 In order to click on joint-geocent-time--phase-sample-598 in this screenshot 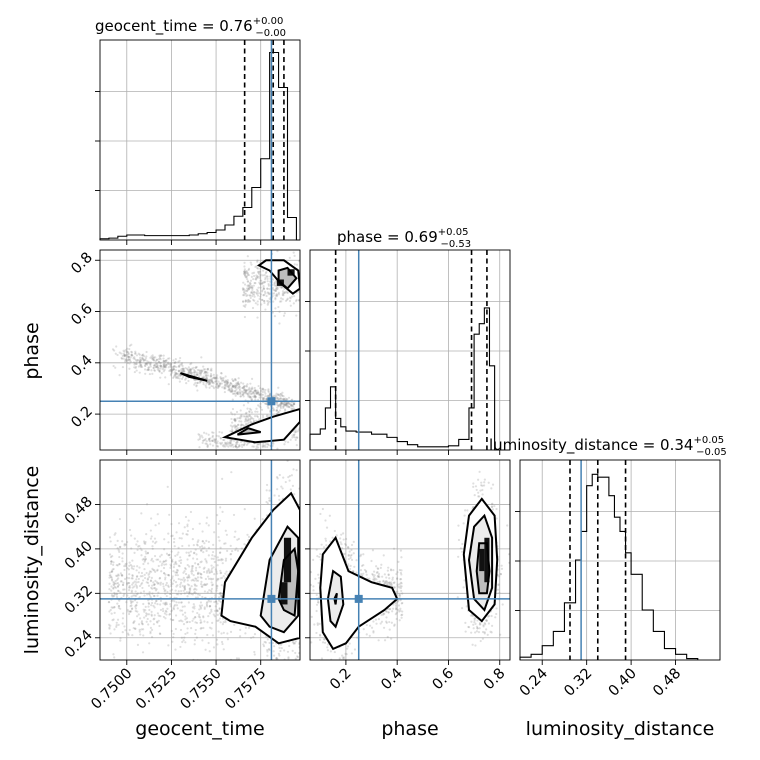, I will do `click(248, 402)`.